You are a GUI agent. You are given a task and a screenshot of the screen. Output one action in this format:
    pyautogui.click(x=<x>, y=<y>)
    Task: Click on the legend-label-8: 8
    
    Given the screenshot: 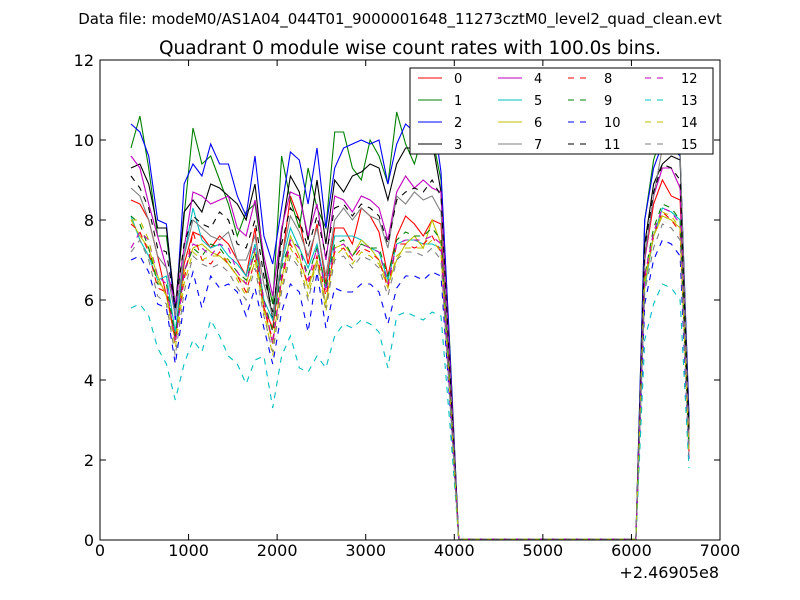 What is the action you would take?
    pyautogui.click(x=608, y=79)
    